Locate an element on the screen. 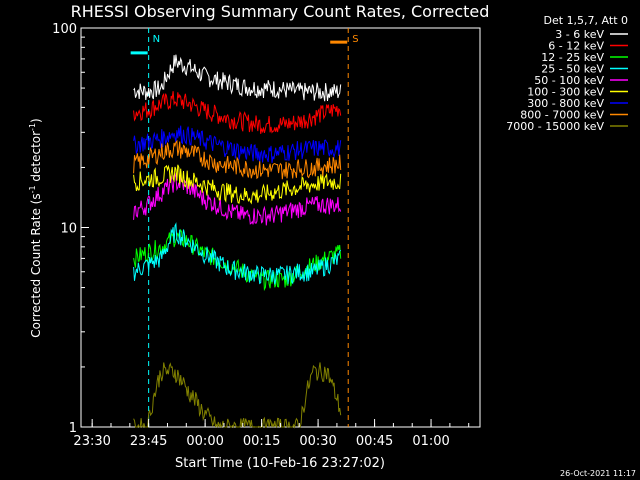 This screenshot has height=480, width=640. y-axis-label-sup2: -1 is located at coordinates (32, 127).